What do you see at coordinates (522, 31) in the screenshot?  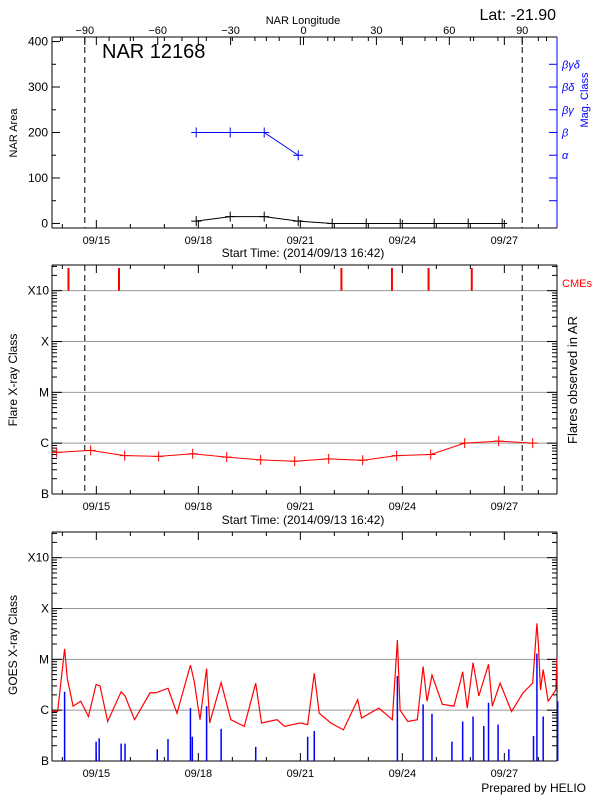 I see `longitude-tick-label: 90` at bounding box center [522, 31].